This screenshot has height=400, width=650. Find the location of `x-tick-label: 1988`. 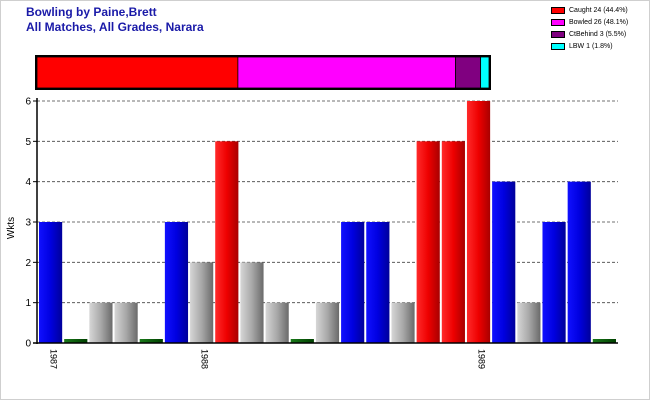

x-tick-label: 1988 is located at coordinates (205, 359).